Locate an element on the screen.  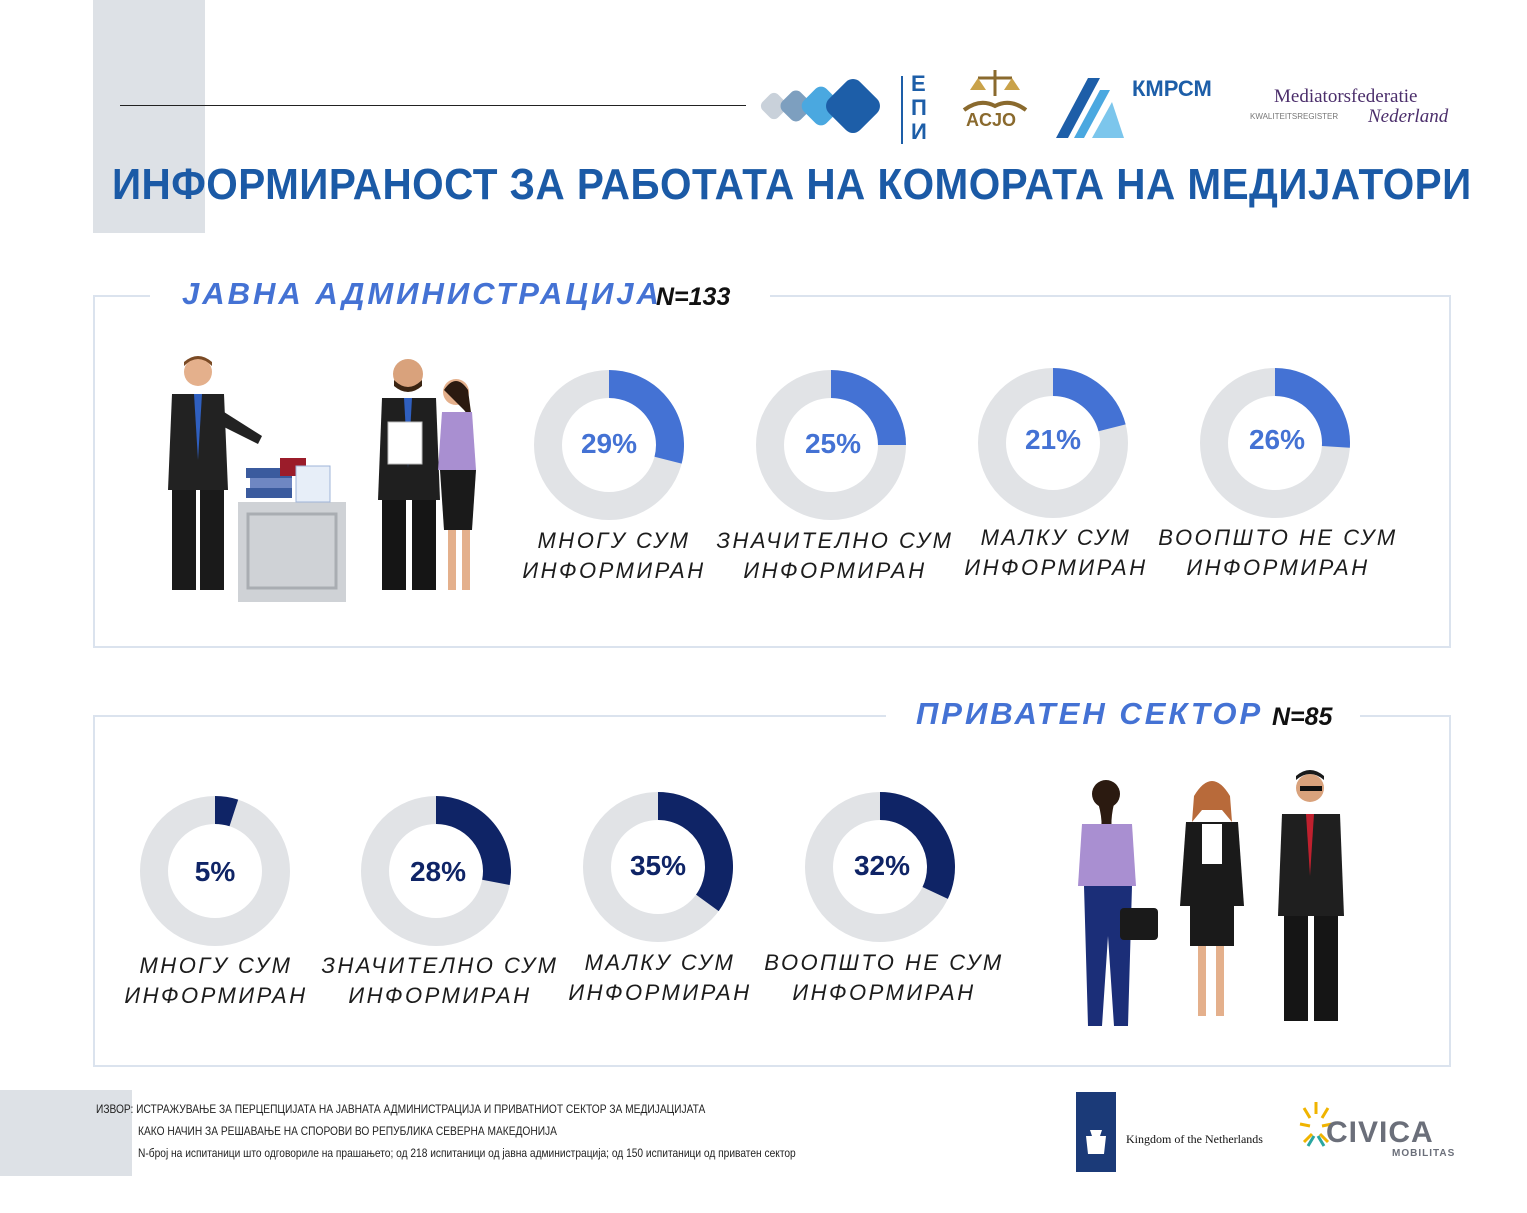
office-workers-illustration is located at coordinates (320, 477).